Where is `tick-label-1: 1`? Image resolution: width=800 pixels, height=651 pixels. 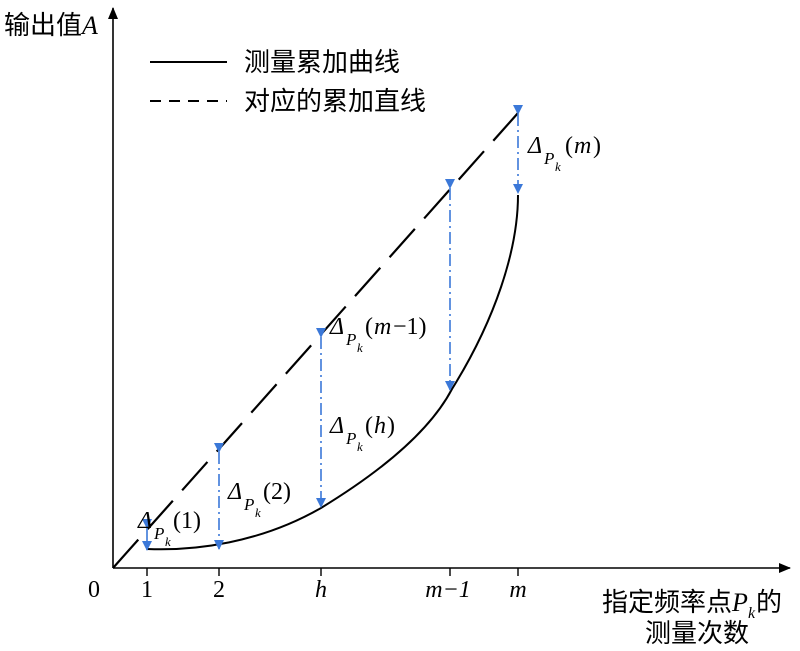
tick-label-1: 1 is located at coordinates (147, 590).